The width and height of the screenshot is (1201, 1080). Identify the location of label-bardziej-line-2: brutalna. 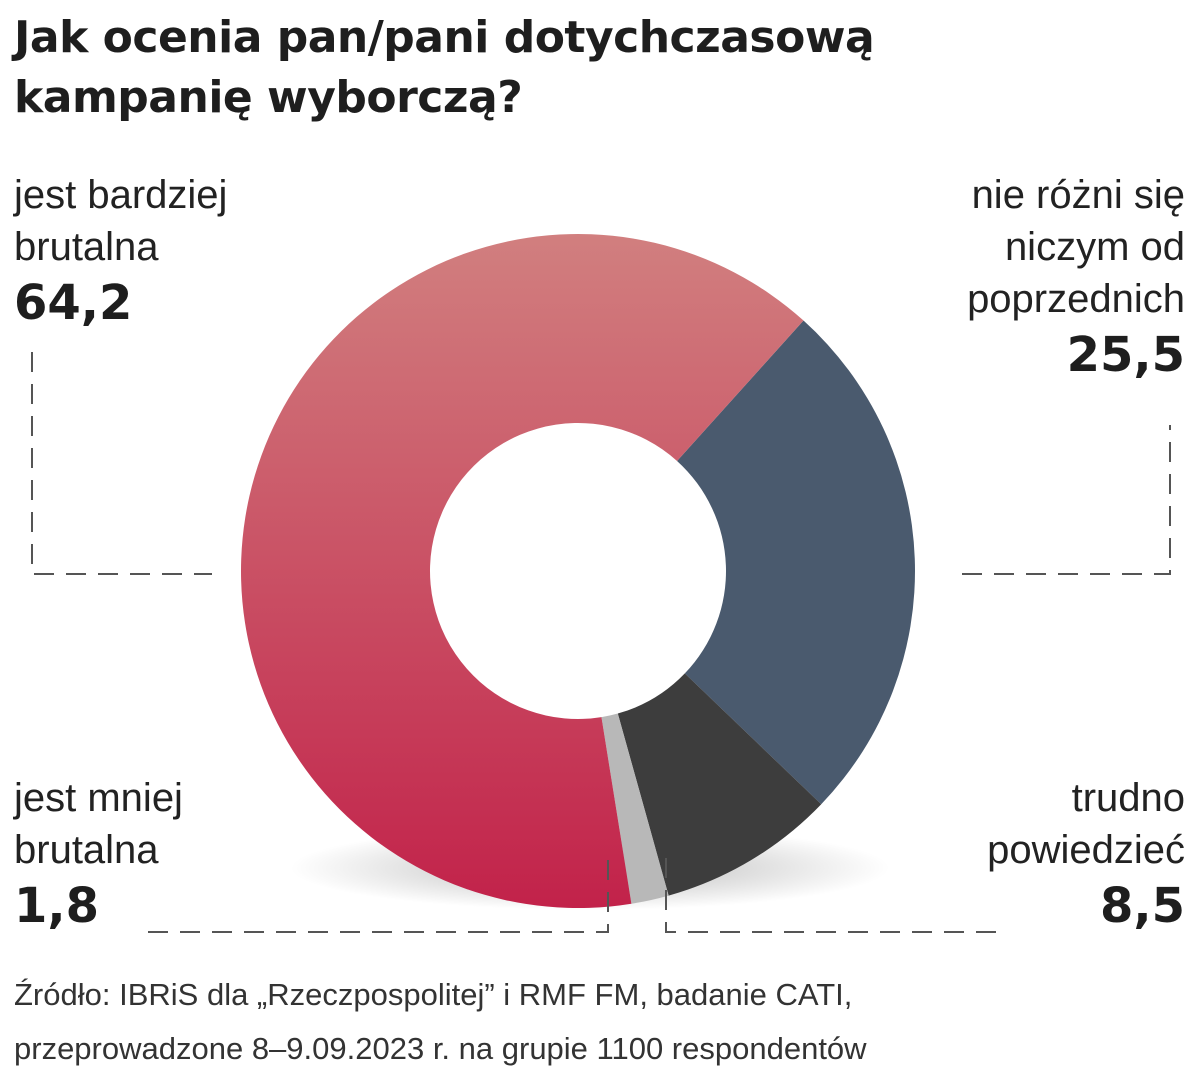
(86, 247).